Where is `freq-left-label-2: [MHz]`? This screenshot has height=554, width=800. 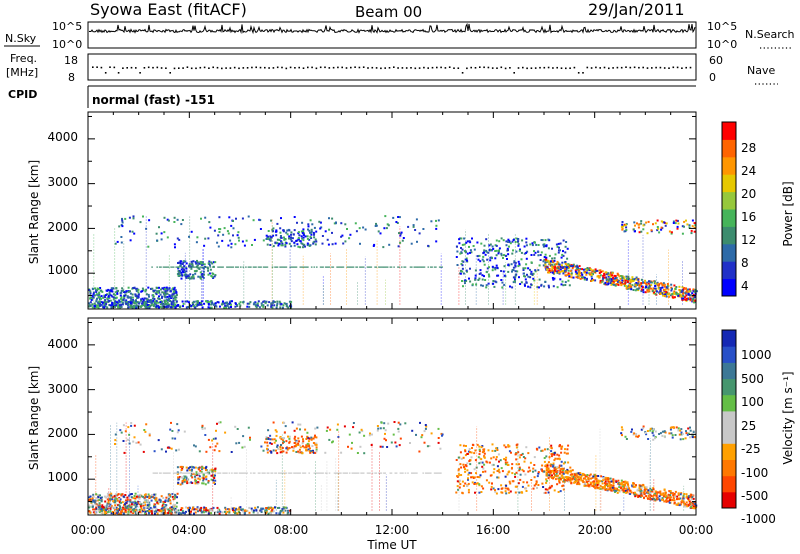
freq-left-label-2: [MHz] is located at coordinates (22, 72).